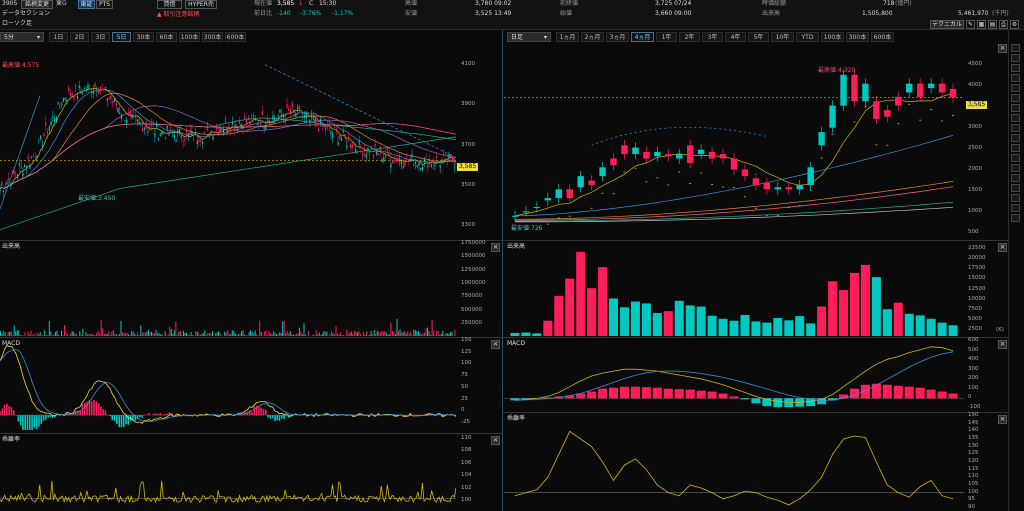 Image resolution: width=1024 pixels, height=511 pixels. Describe the element at coordinates (981, 24) in the screenshot. I see `layout-icon: ▦` at that location.